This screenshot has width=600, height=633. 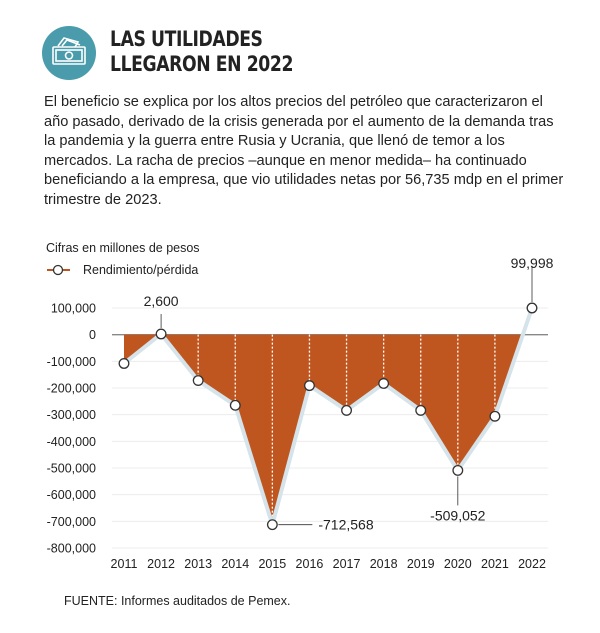 I want to click on x-tick-label: 2021, so click(x=495, y=564).